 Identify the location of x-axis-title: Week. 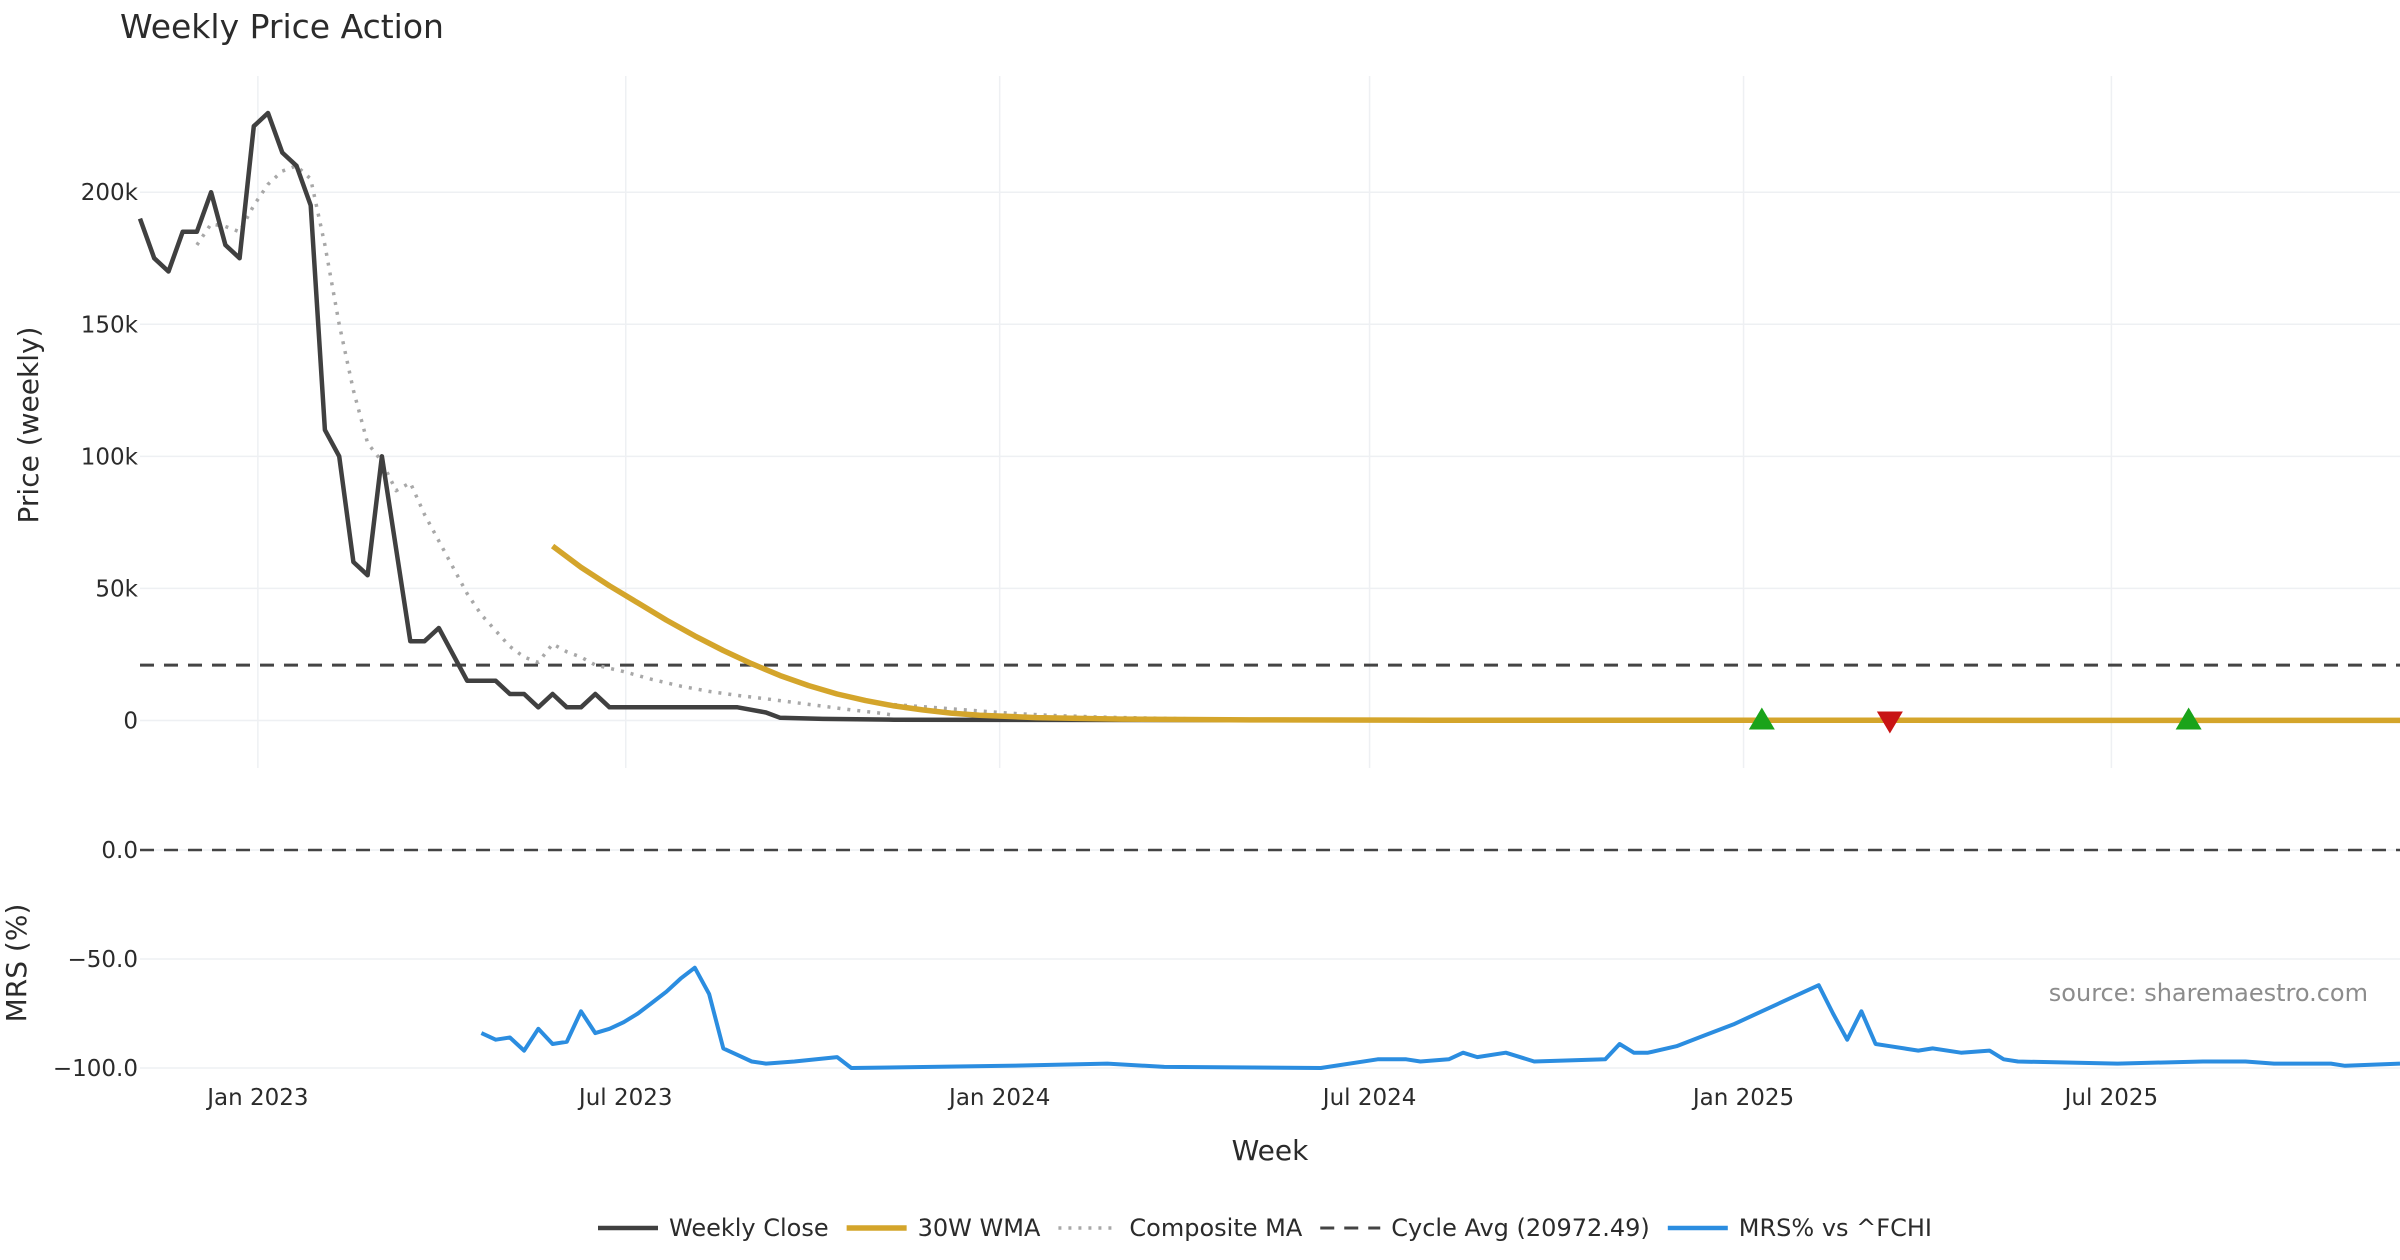
(1270, 1150).